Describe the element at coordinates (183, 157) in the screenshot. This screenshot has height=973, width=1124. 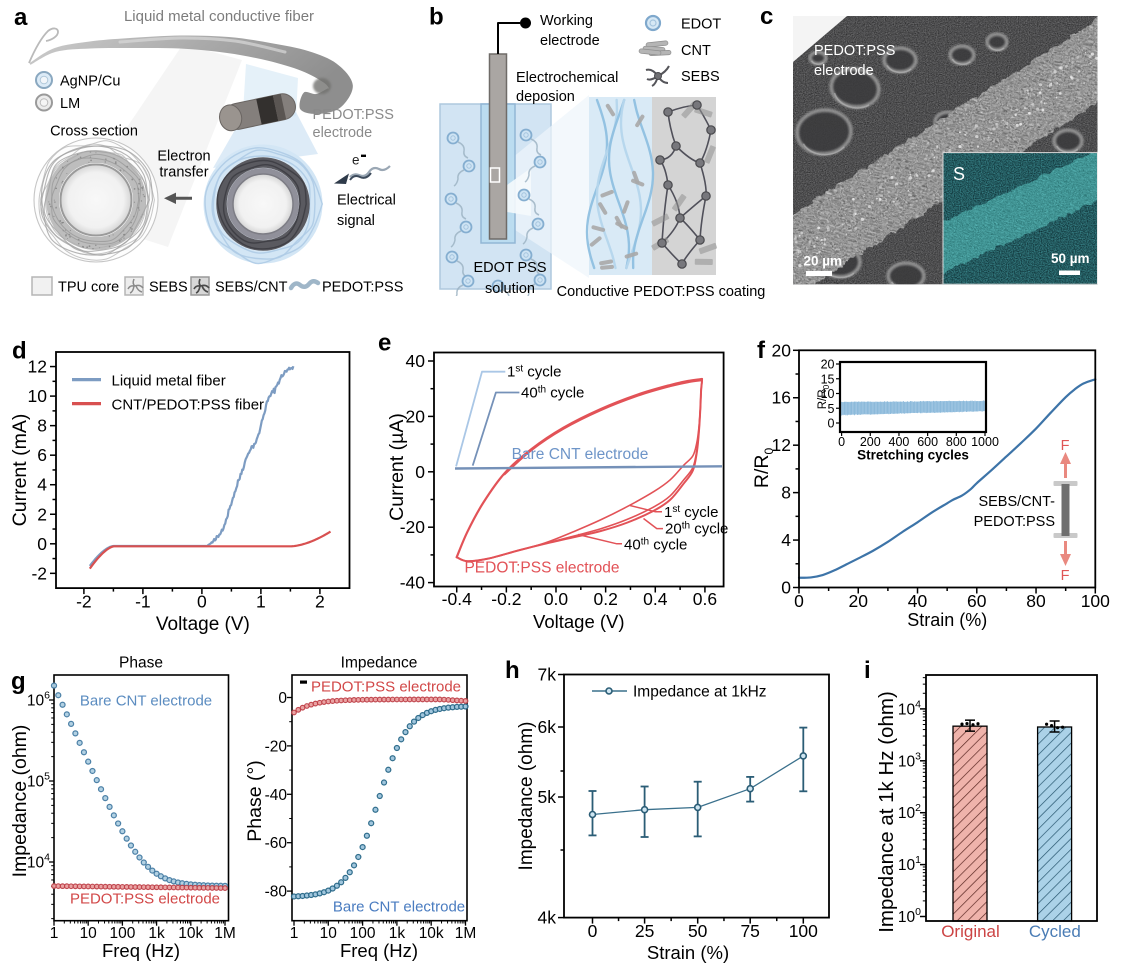
I see `svg-text: Electron` at that location.